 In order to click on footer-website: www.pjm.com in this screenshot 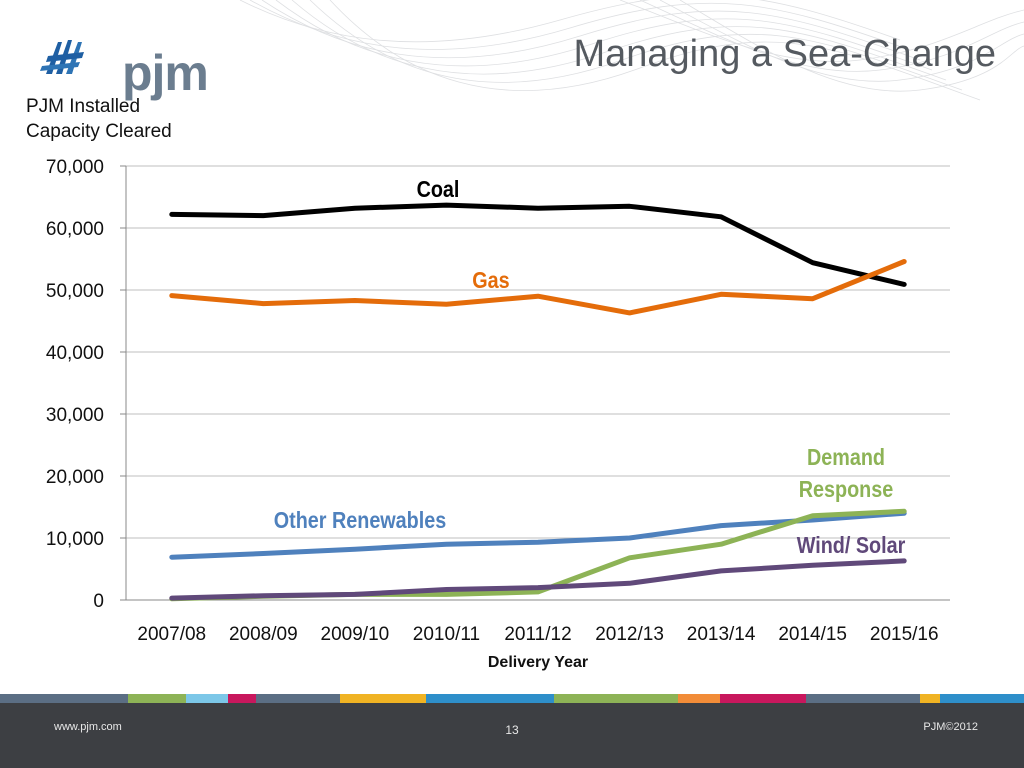, I will do `click(88, 727)`.